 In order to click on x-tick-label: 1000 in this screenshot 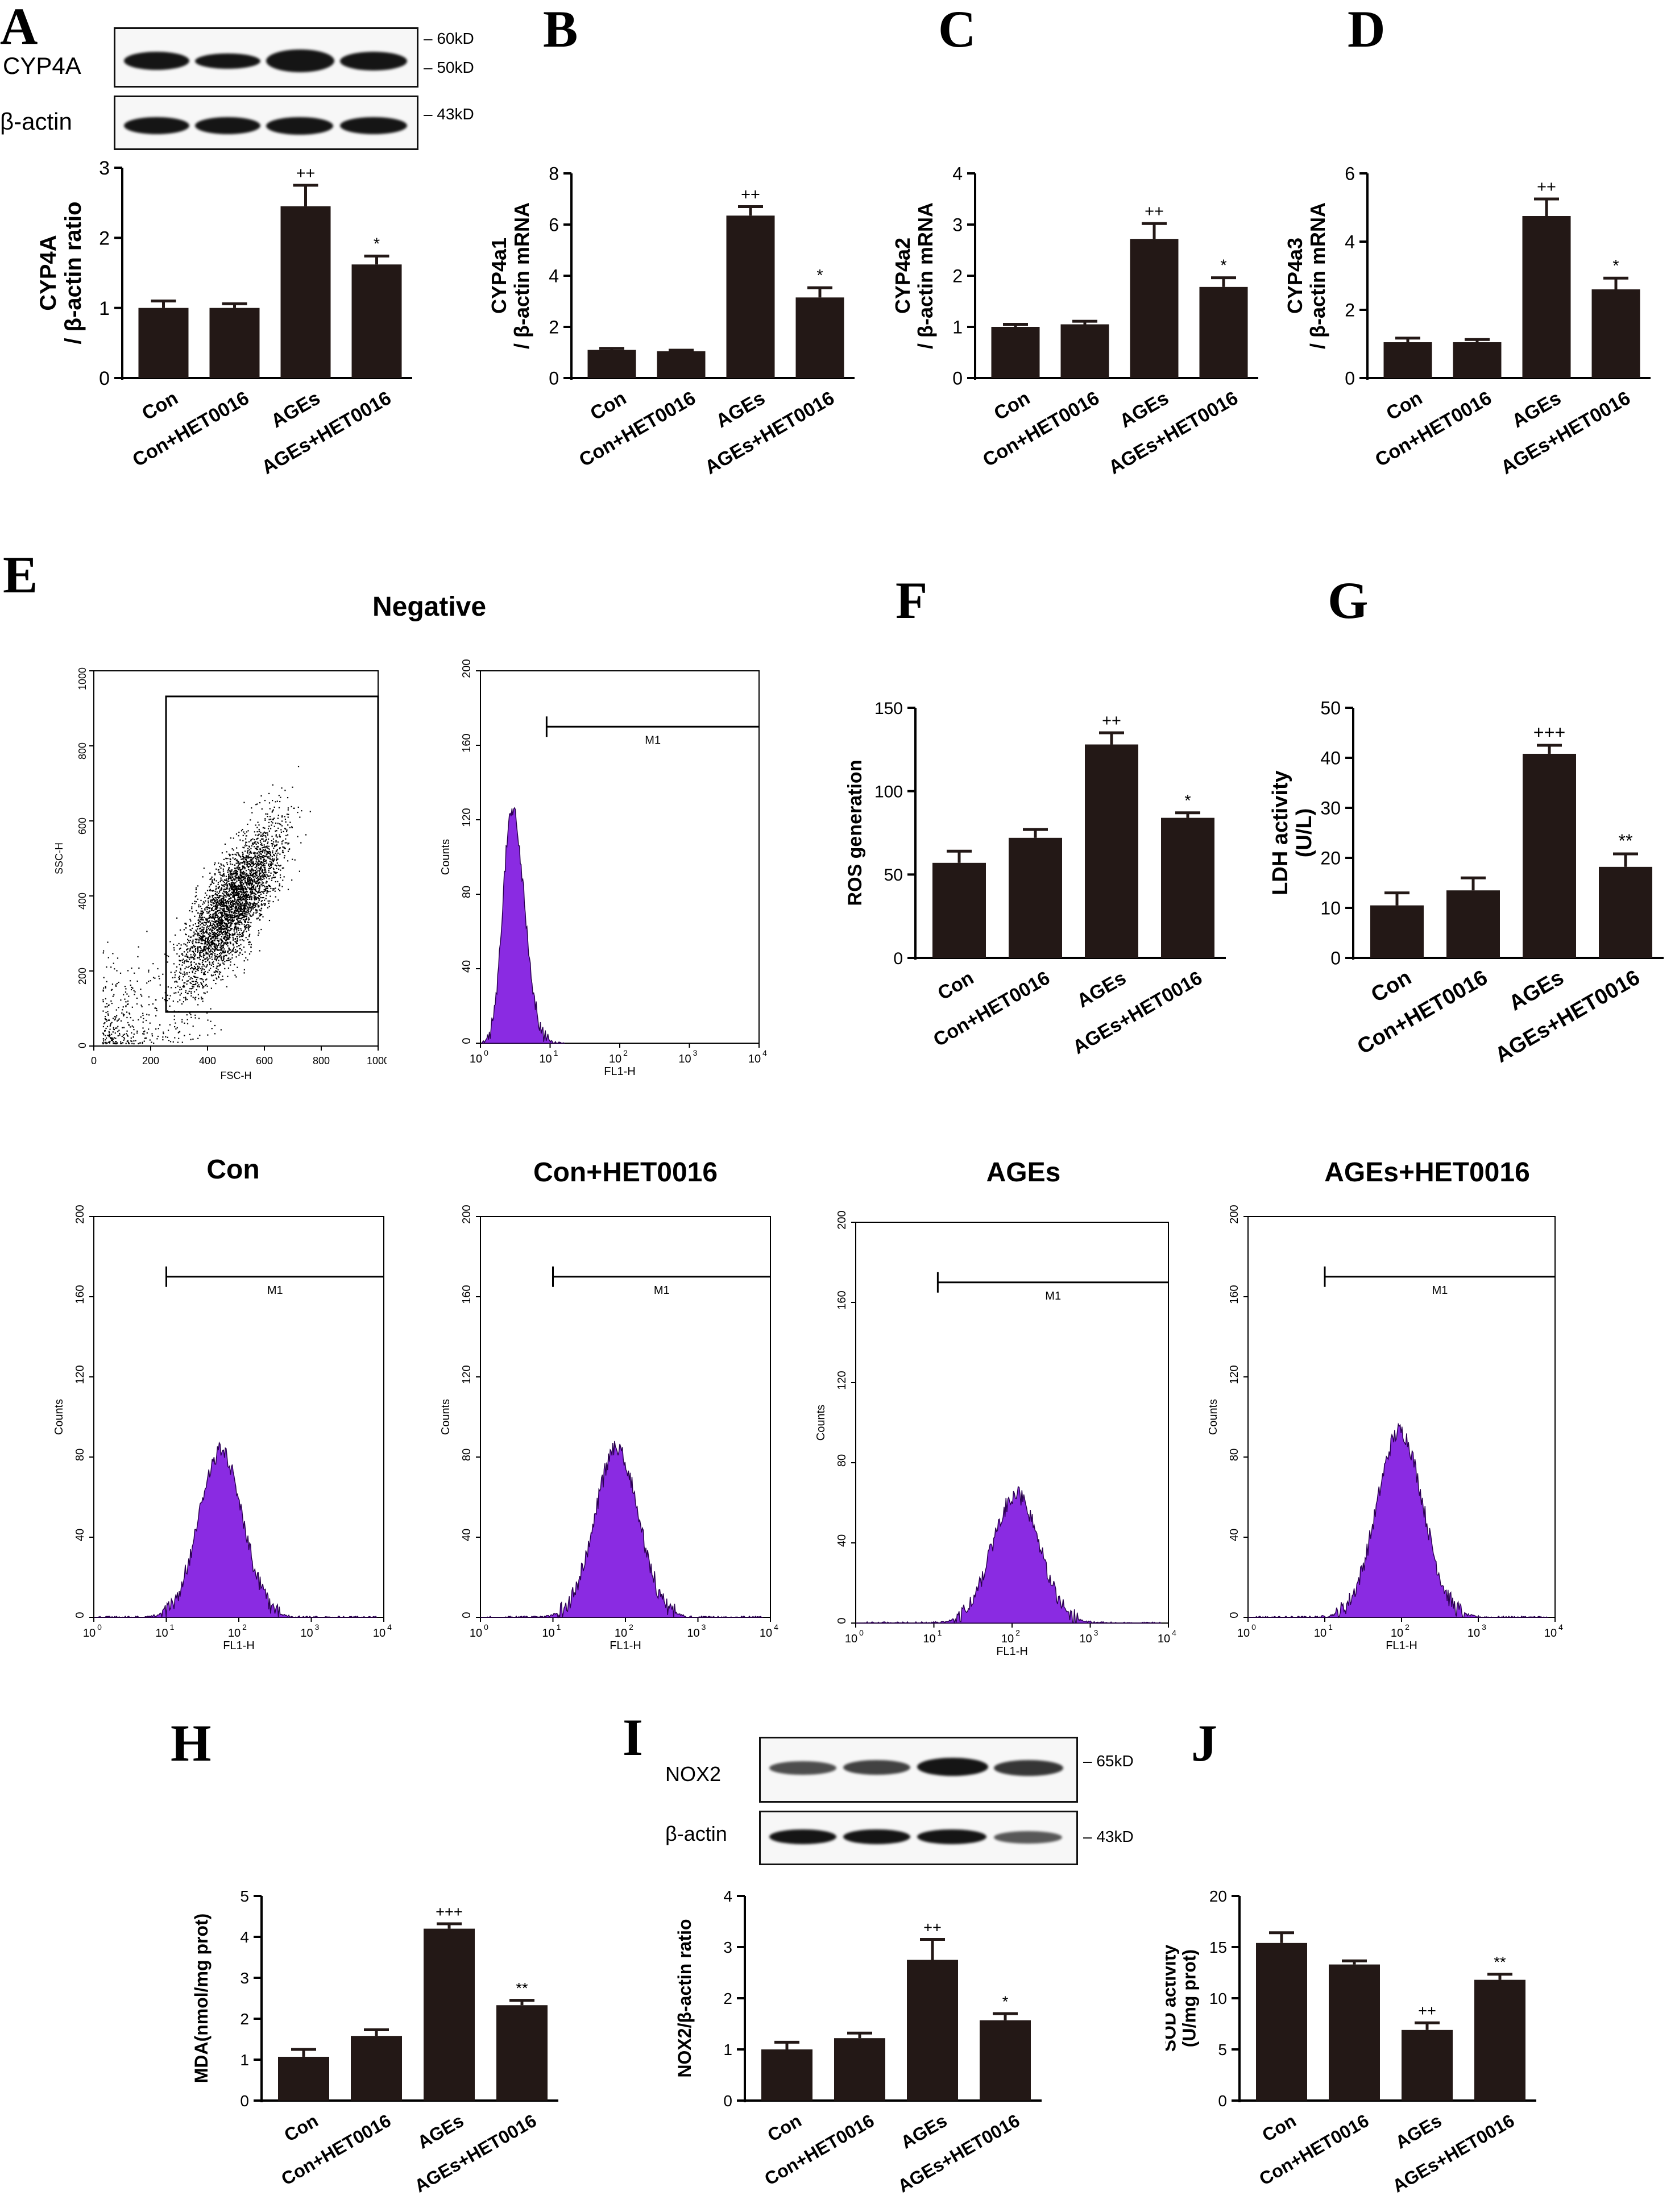, I will do `click(377, 1060)`.